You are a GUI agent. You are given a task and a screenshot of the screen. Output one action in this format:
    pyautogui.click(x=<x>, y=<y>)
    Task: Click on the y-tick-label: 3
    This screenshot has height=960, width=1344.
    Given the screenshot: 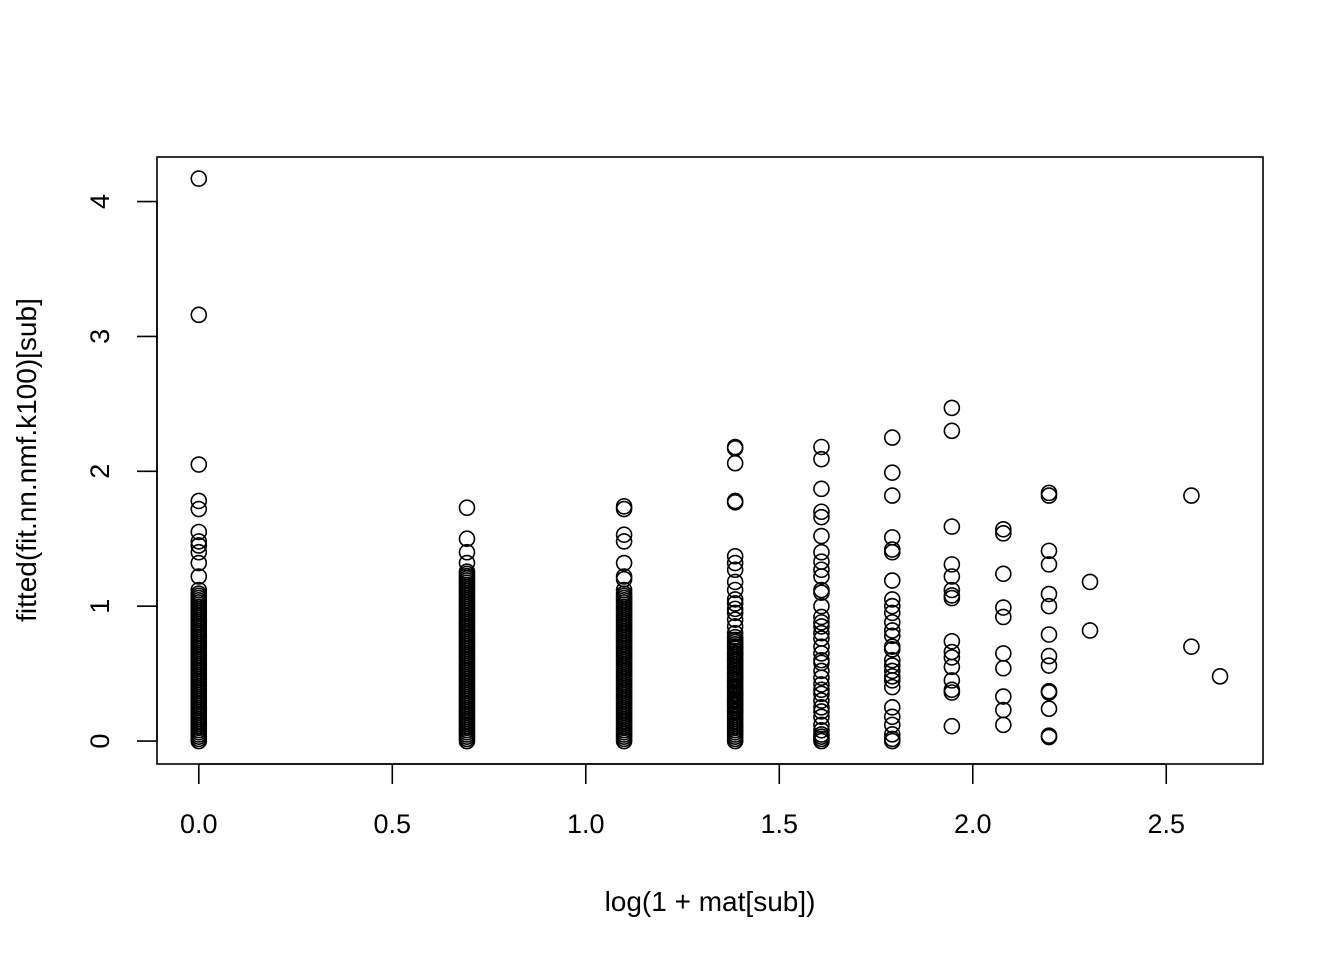 What is the action you would take?
    pyautogui.click(x=100, y=336)
    